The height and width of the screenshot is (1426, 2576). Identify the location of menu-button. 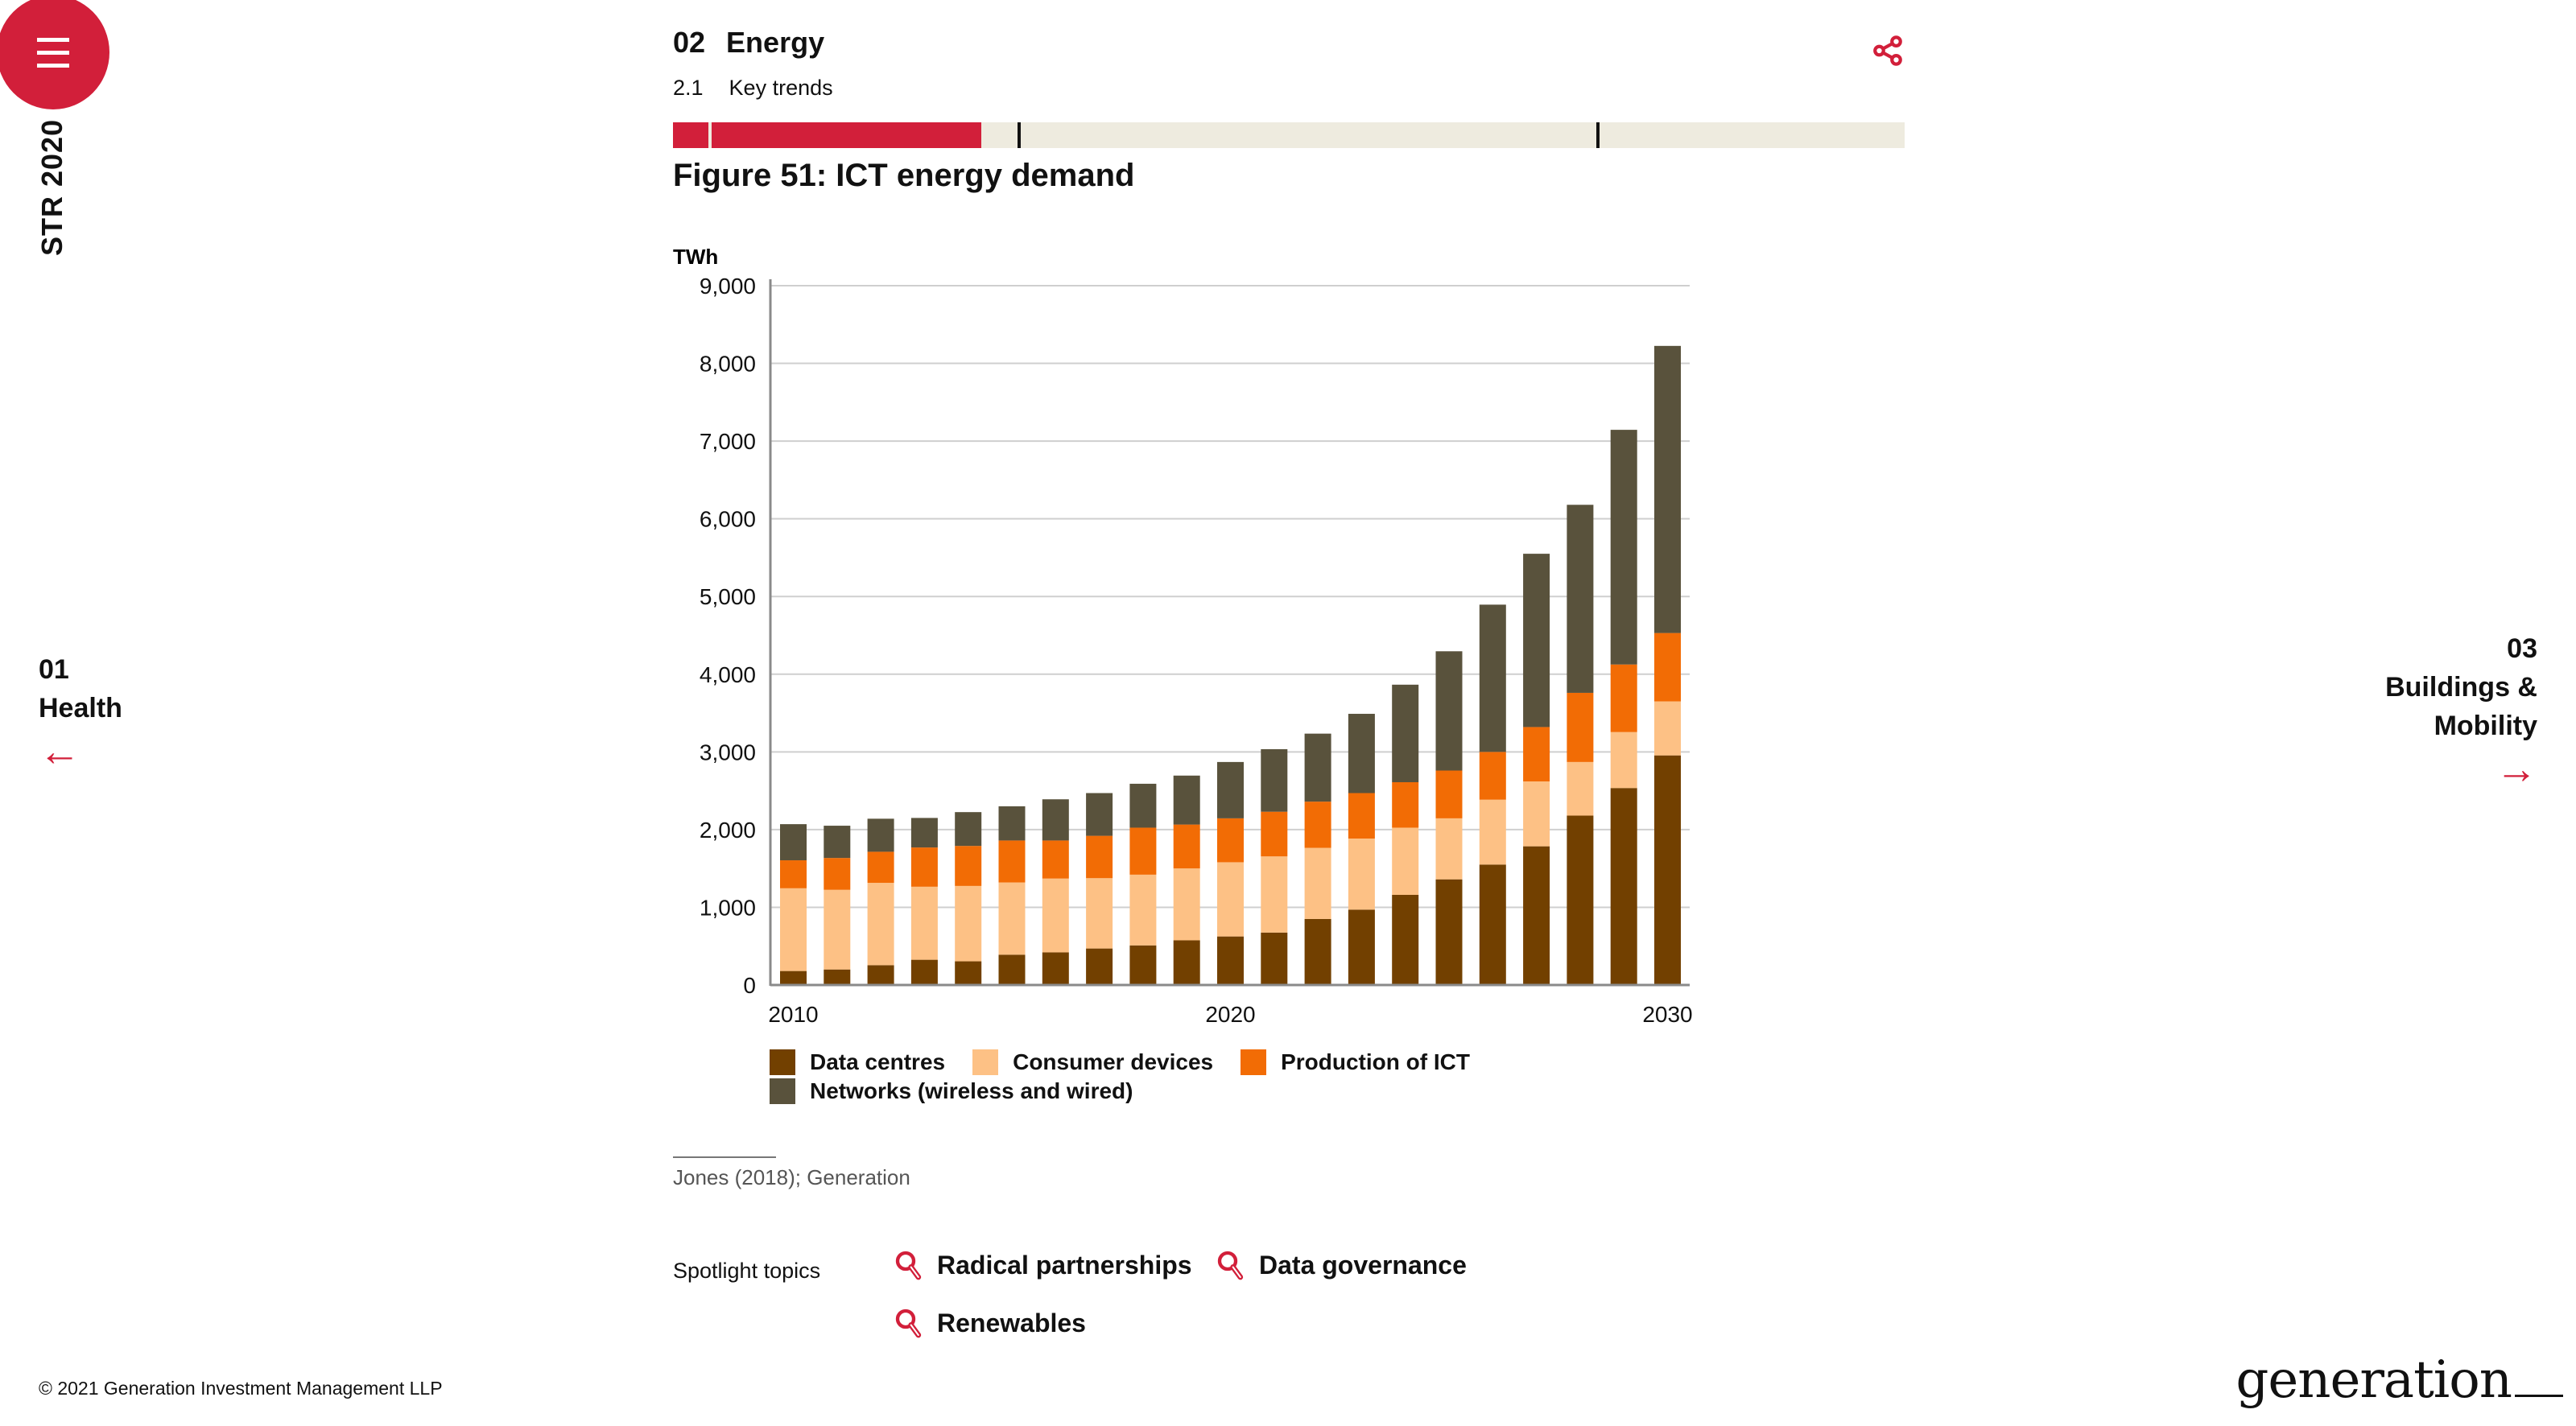
(54, 54).